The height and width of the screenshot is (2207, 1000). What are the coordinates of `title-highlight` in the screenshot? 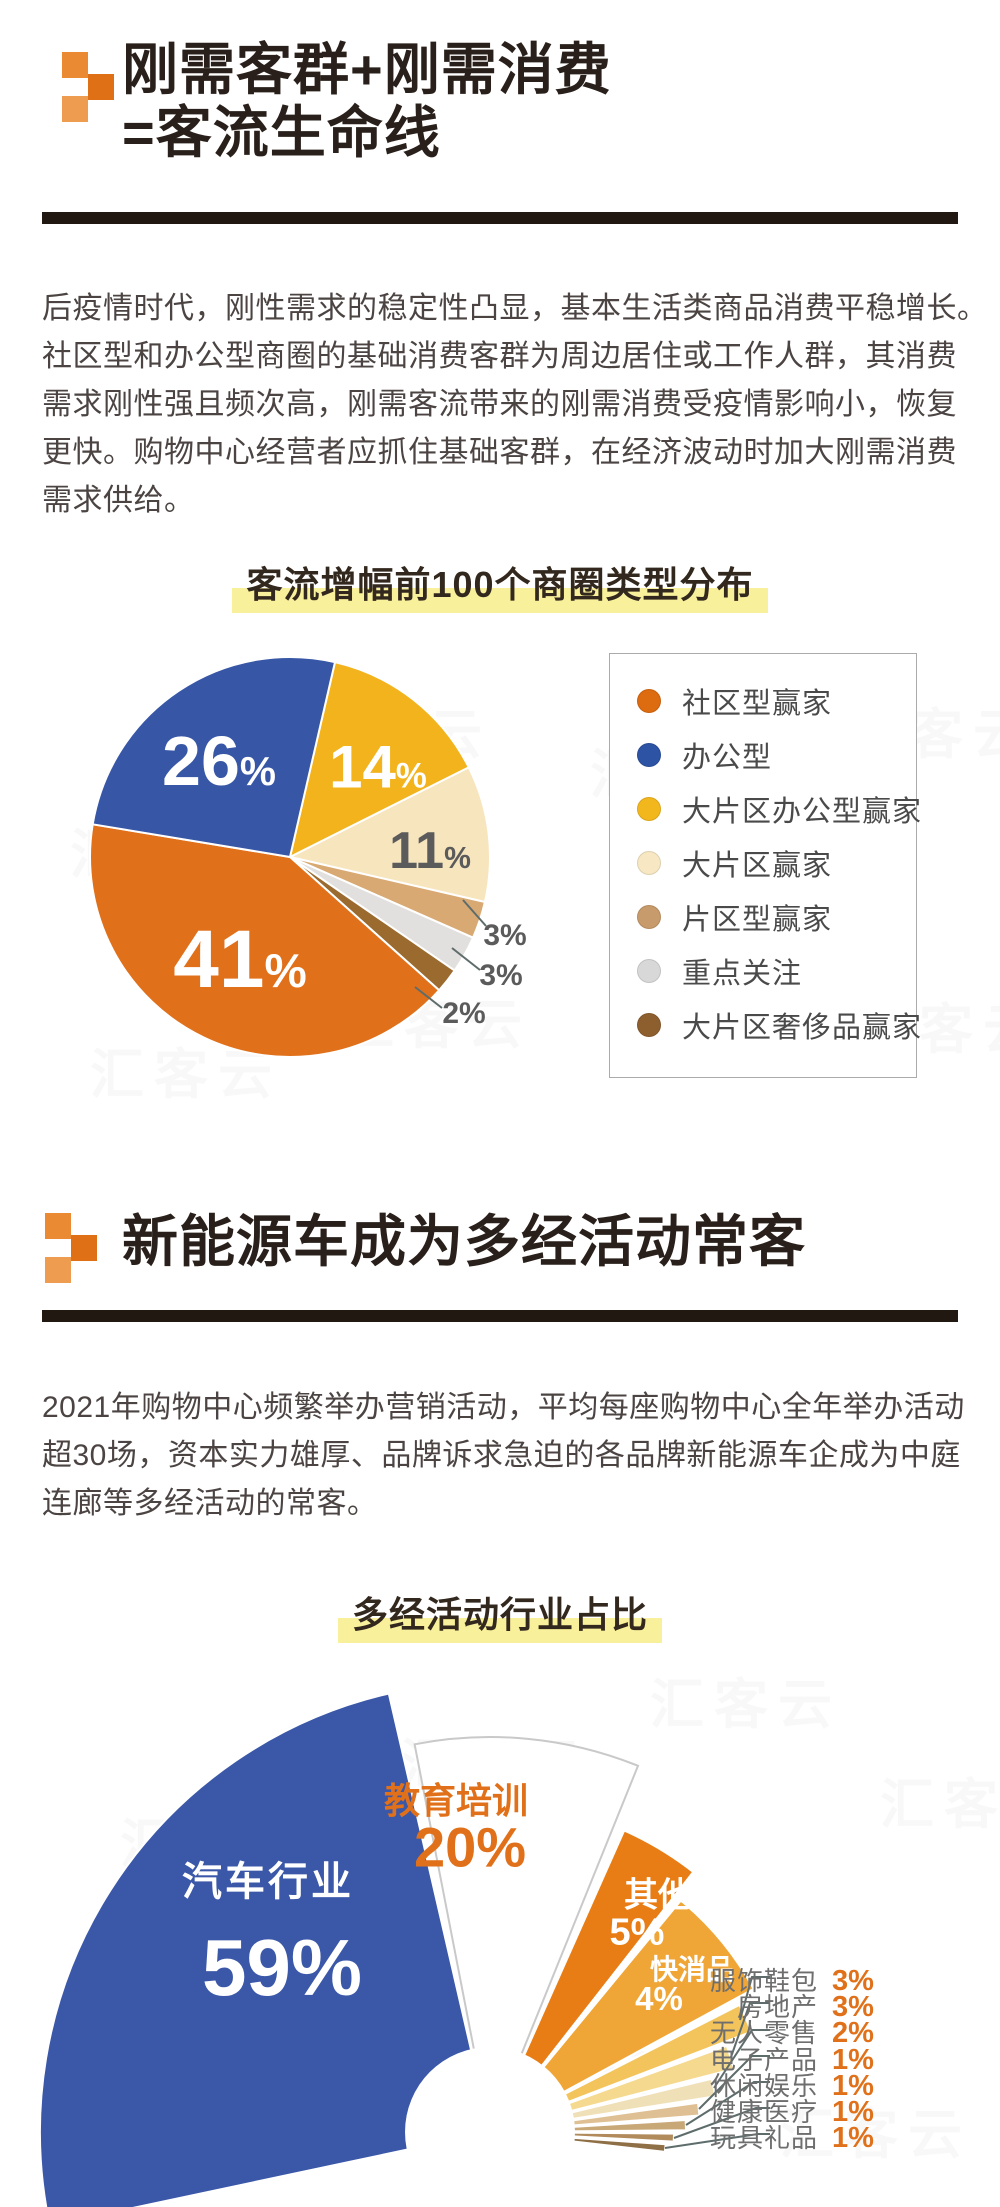 It's located at (499, 1630).